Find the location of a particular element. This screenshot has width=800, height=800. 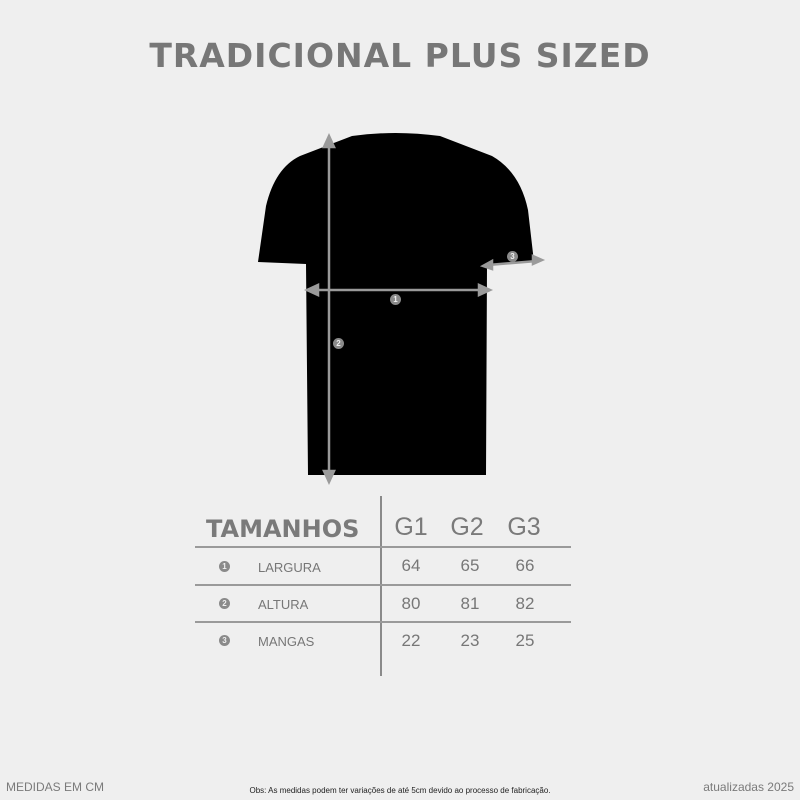

sleeve-arrow is located at coordinates (512, 263).